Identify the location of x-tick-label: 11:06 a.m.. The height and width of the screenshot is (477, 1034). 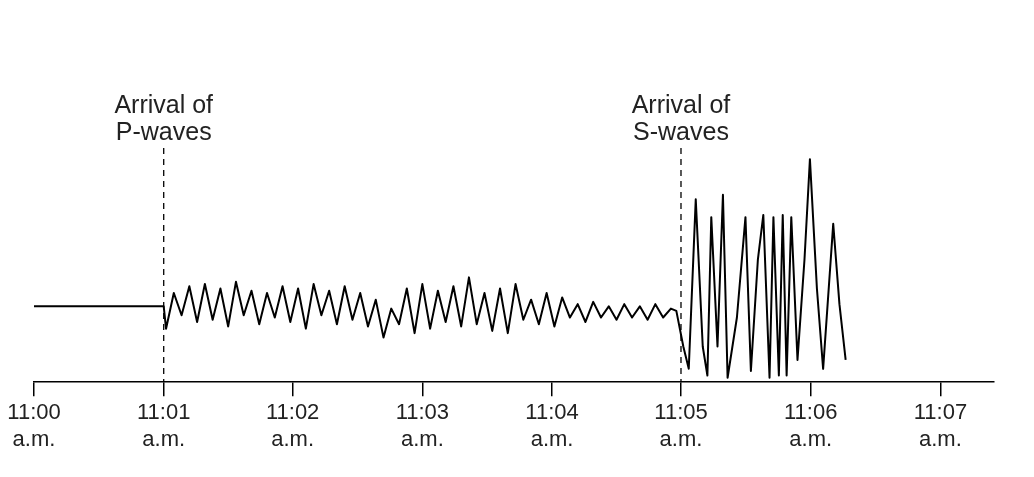
(810, 425).